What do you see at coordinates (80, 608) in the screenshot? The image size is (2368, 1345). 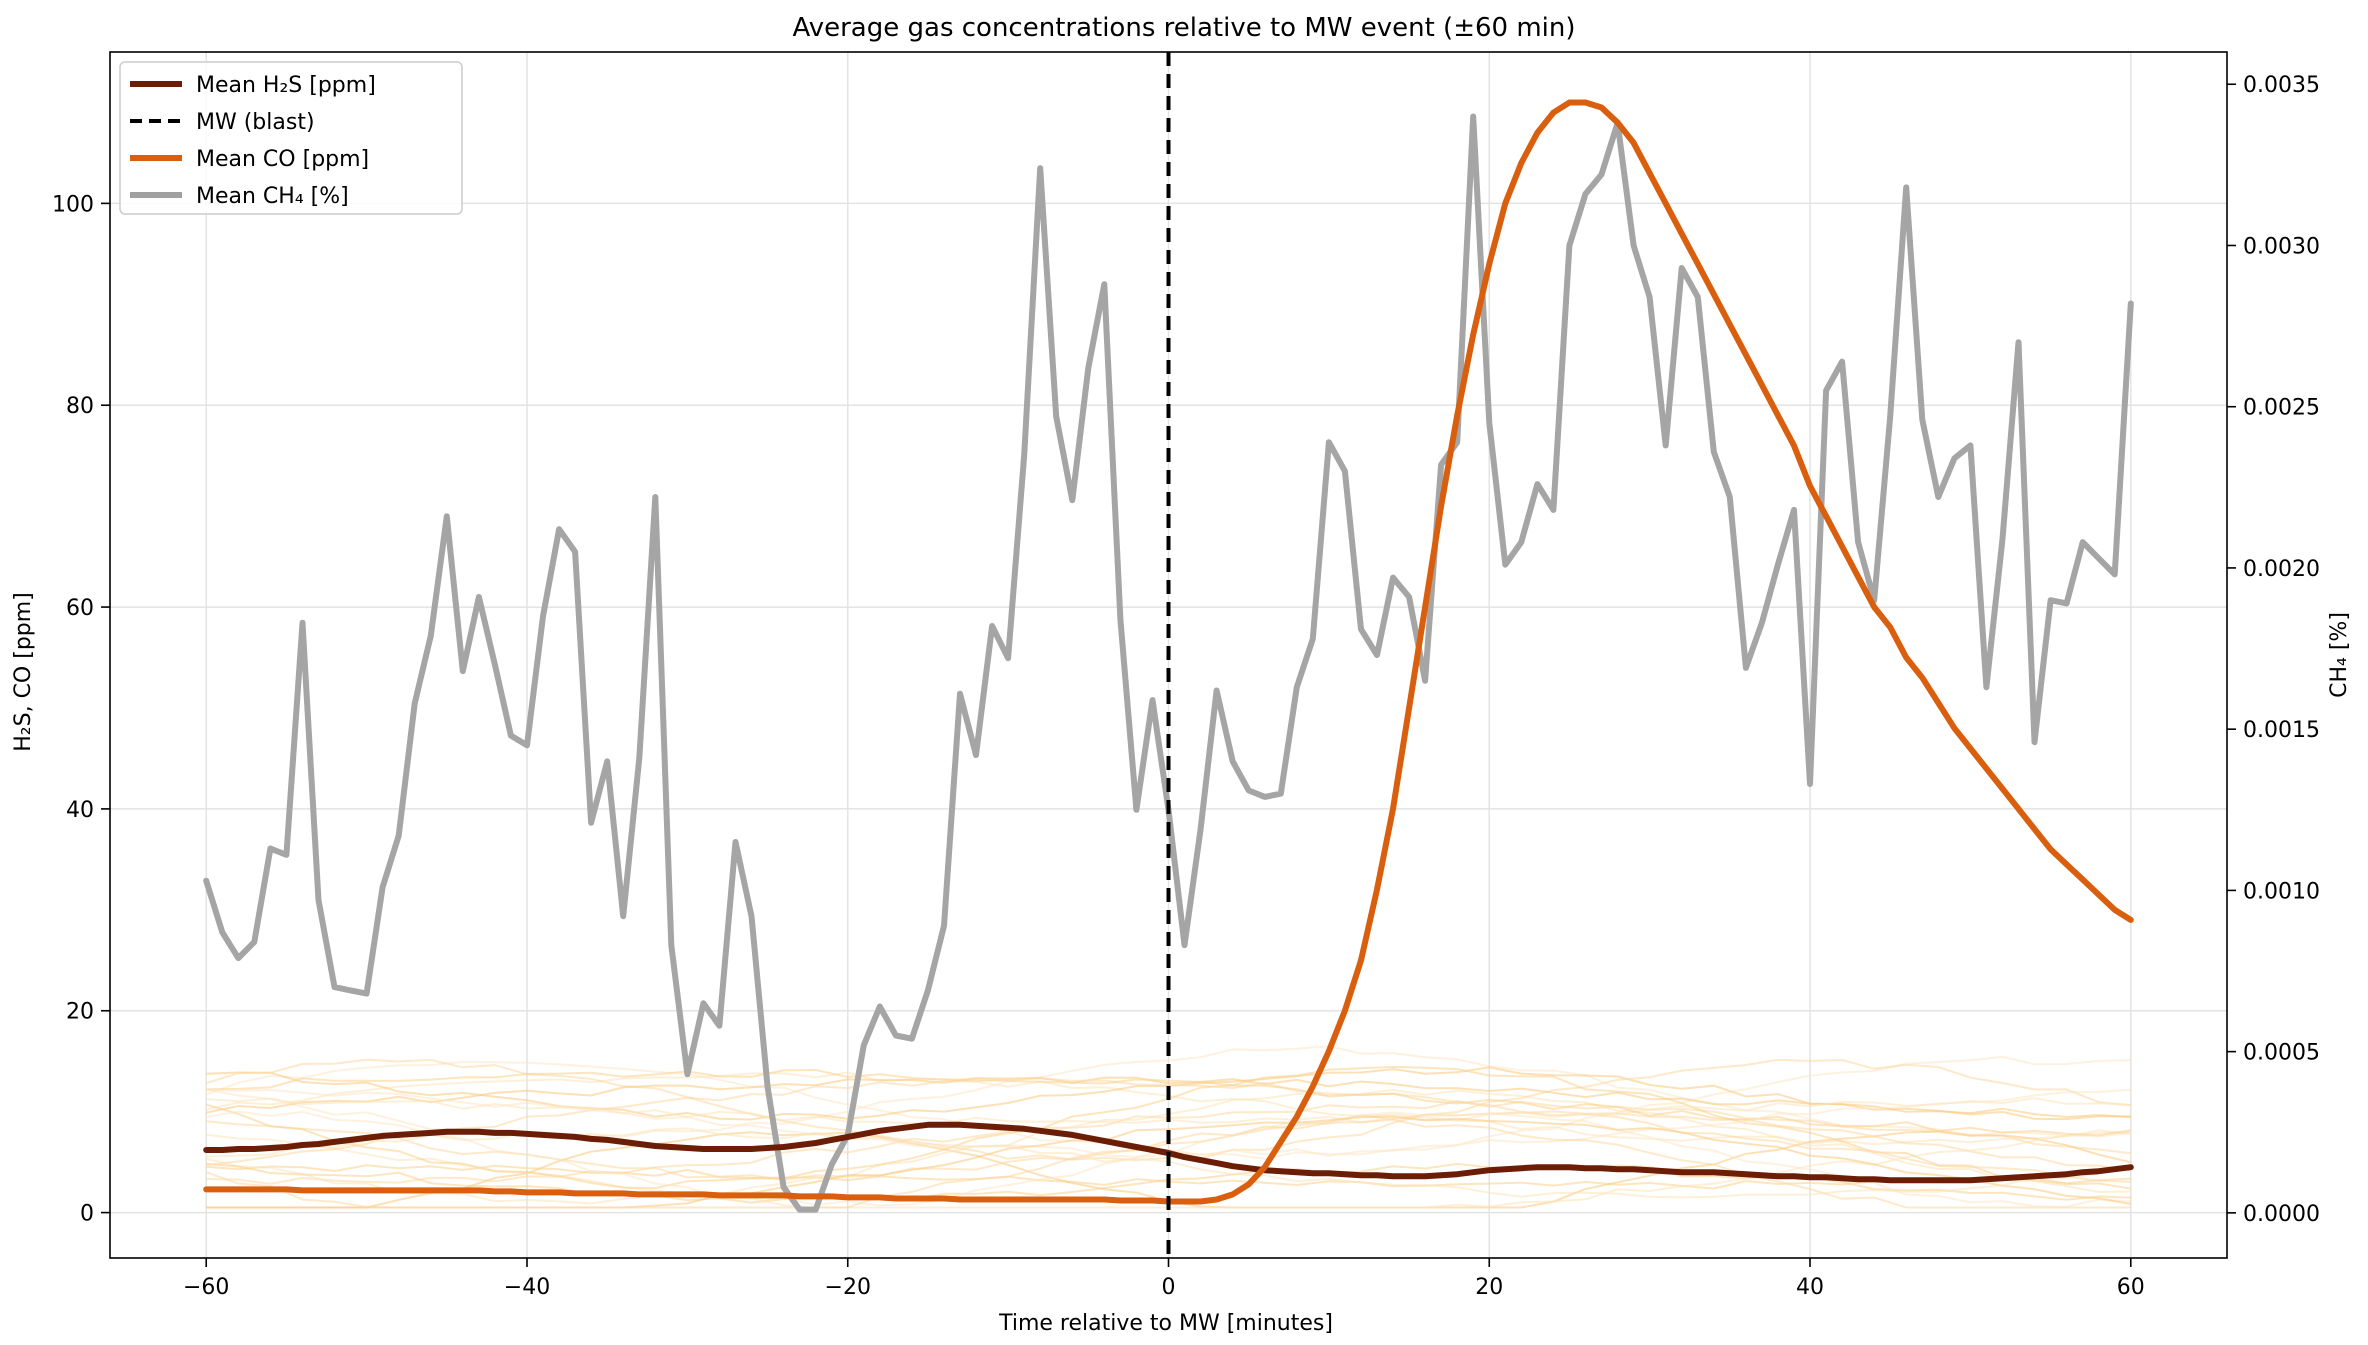 I see `y-tick-label: 60` at bounding box center [80, 608].